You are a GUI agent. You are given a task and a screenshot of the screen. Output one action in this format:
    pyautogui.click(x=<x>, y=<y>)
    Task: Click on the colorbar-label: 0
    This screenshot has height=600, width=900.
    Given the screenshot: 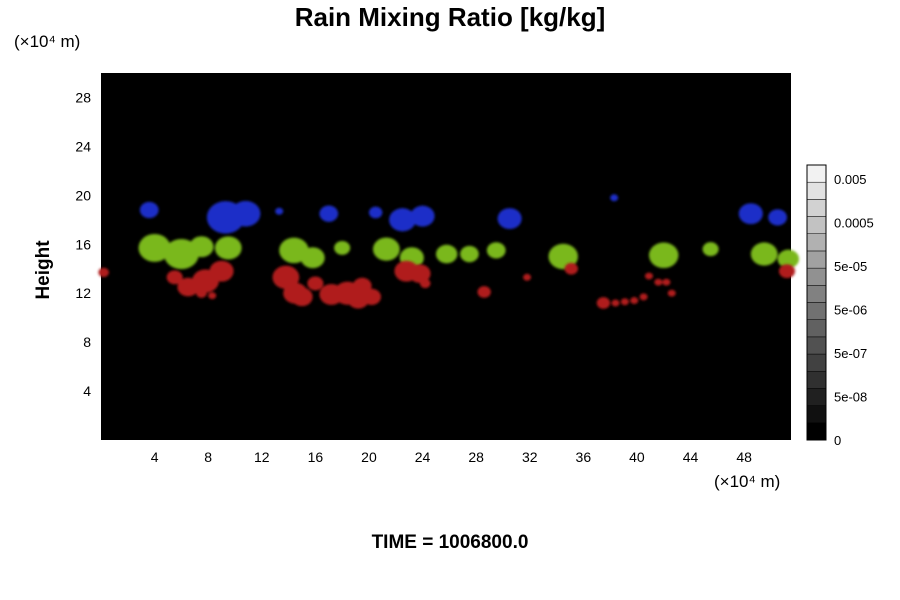 What is the action you would take?
    pyautogui.click(x=837, y=440)
    